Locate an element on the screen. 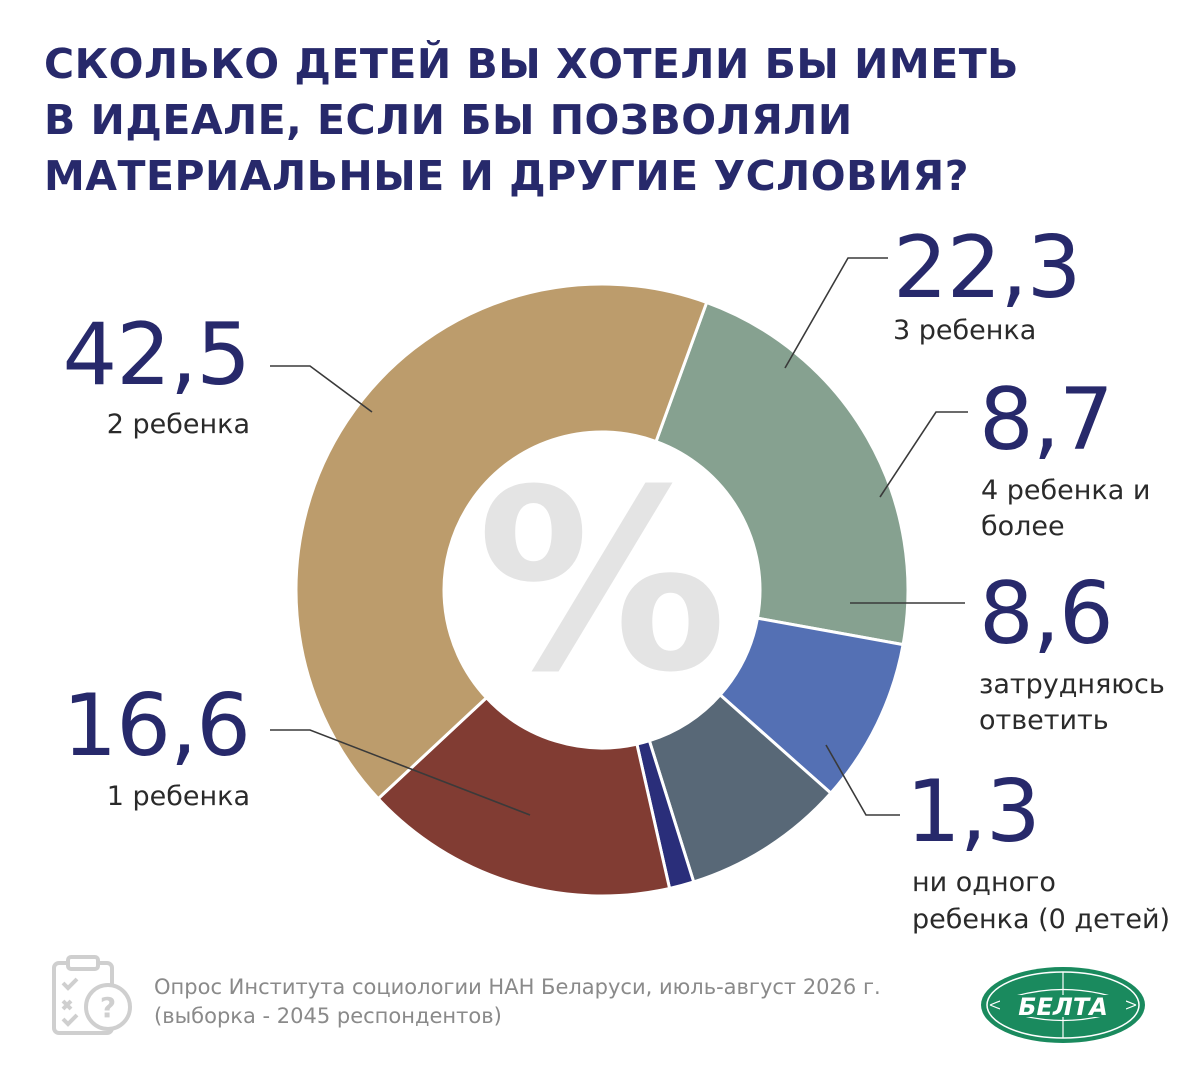  percent-symbol: % is located at coordinates (602, 581).